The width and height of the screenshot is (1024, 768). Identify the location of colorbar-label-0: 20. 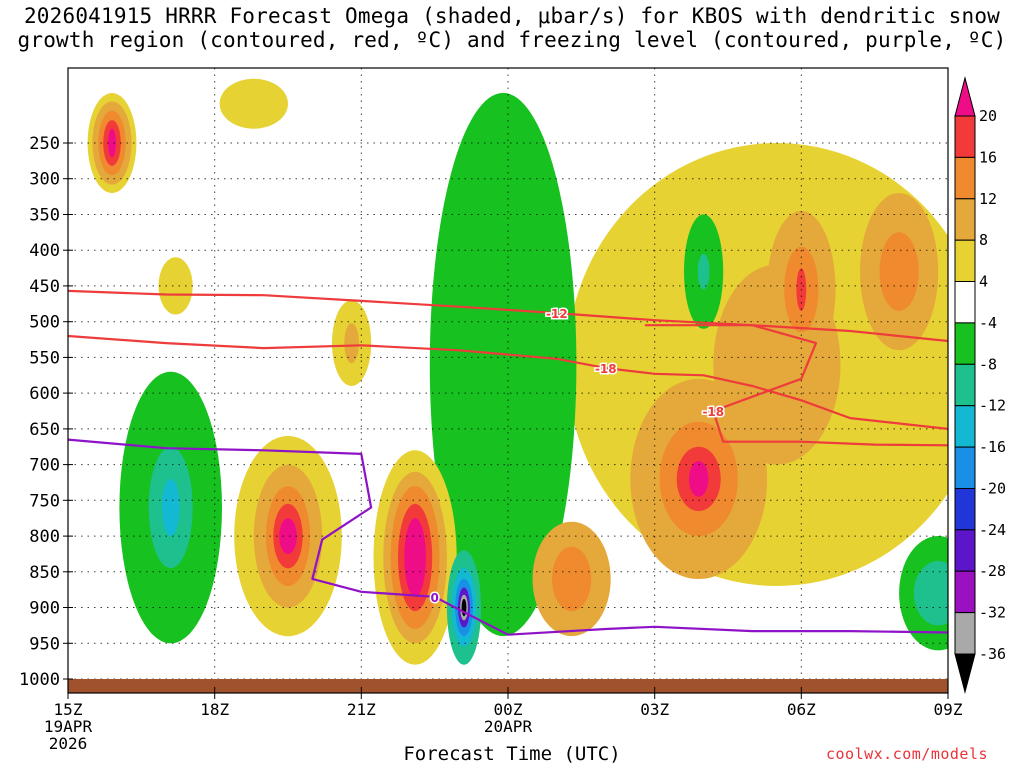
(988, 116).